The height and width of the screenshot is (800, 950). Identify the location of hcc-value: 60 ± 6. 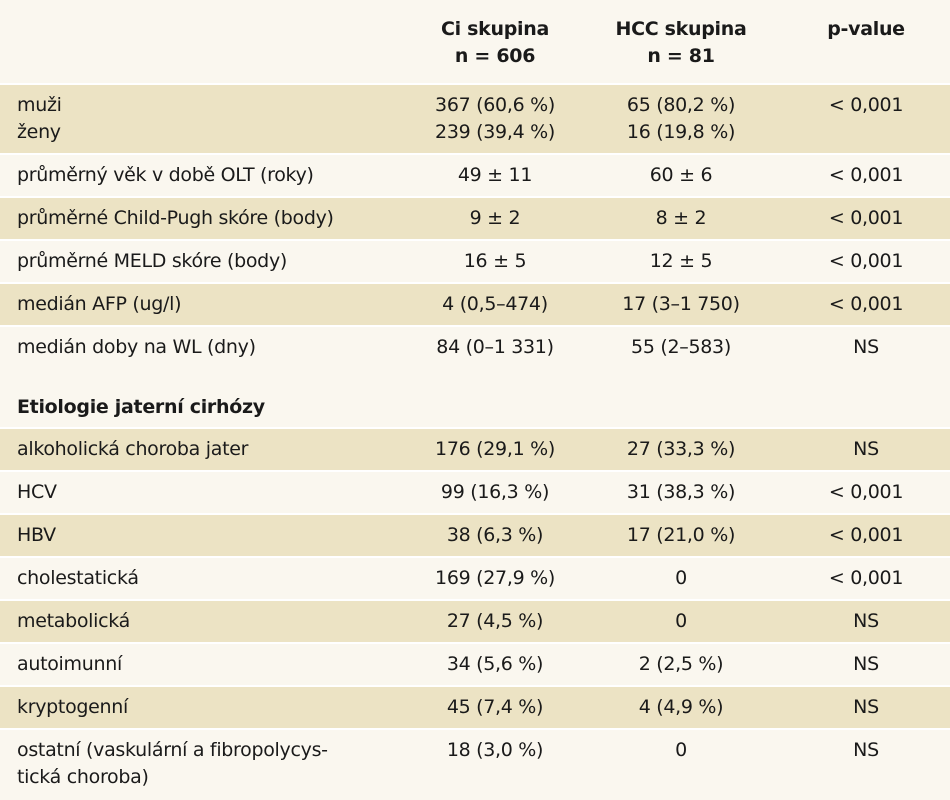
(681, 175).